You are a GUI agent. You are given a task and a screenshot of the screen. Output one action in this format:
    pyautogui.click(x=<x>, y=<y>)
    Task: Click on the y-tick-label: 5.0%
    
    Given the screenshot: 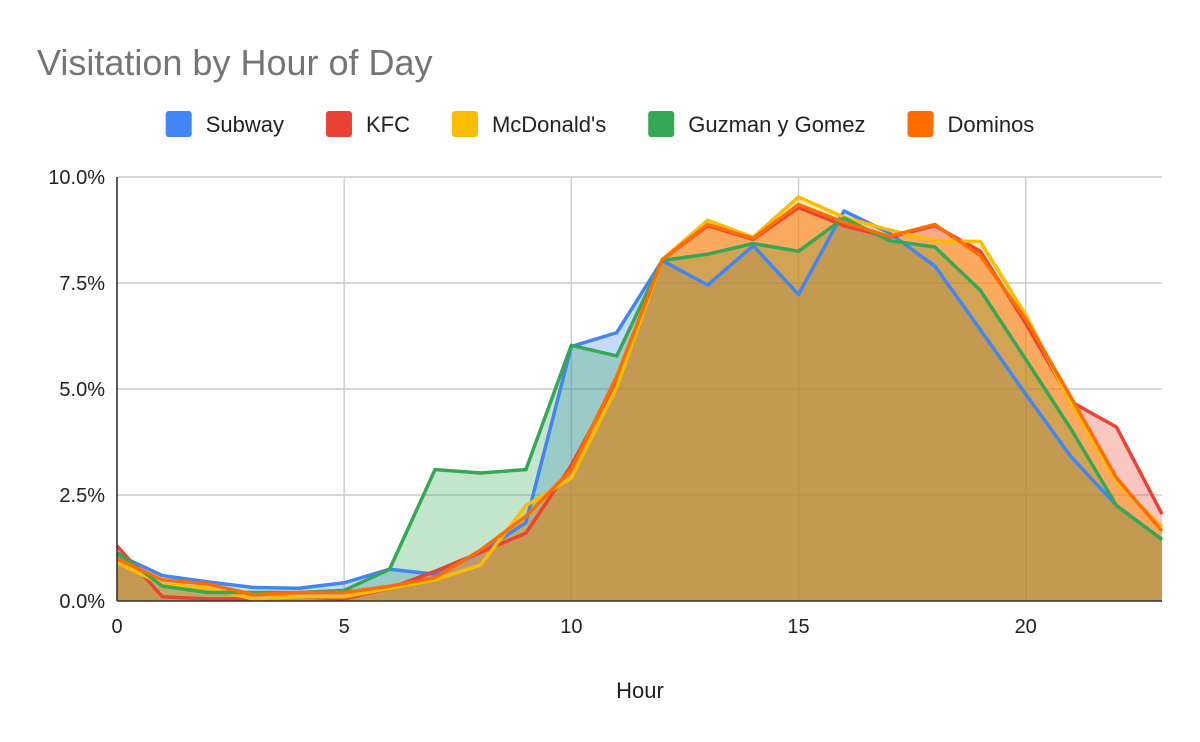 What is the action you would take?
    pyautogui.click(x=82, y=390)
    